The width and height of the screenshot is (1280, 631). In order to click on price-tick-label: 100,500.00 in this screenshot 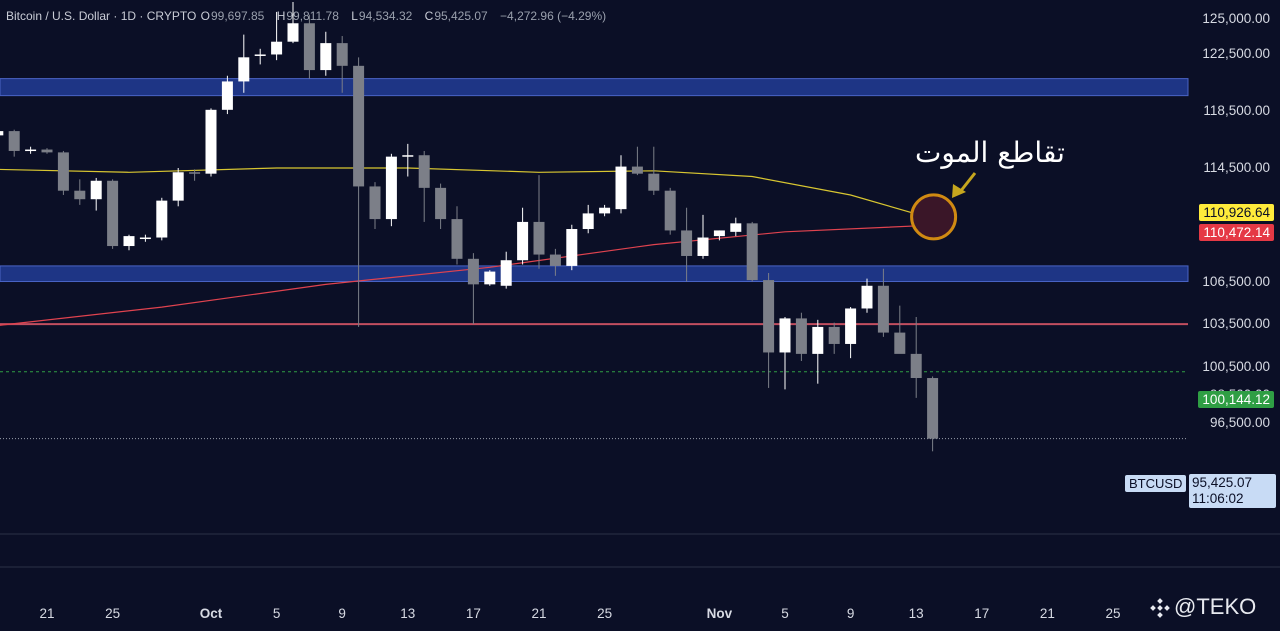, I will do `click(1236, 366)`.